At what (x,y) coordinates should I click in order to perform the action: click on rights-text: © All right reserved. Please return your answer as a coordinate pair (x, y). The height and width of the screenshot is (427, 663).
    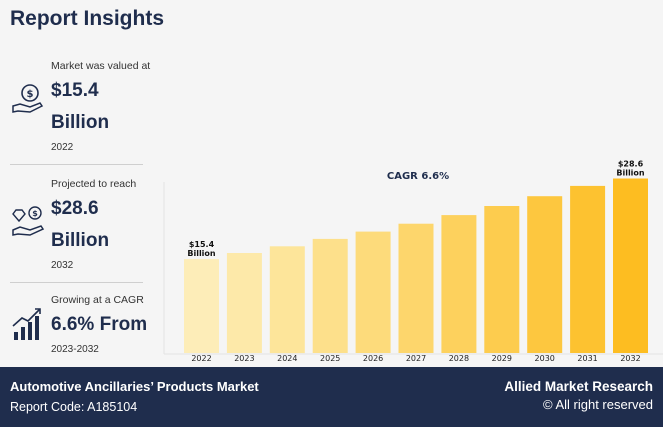
    Looking at the image, I should click on (597, 404).